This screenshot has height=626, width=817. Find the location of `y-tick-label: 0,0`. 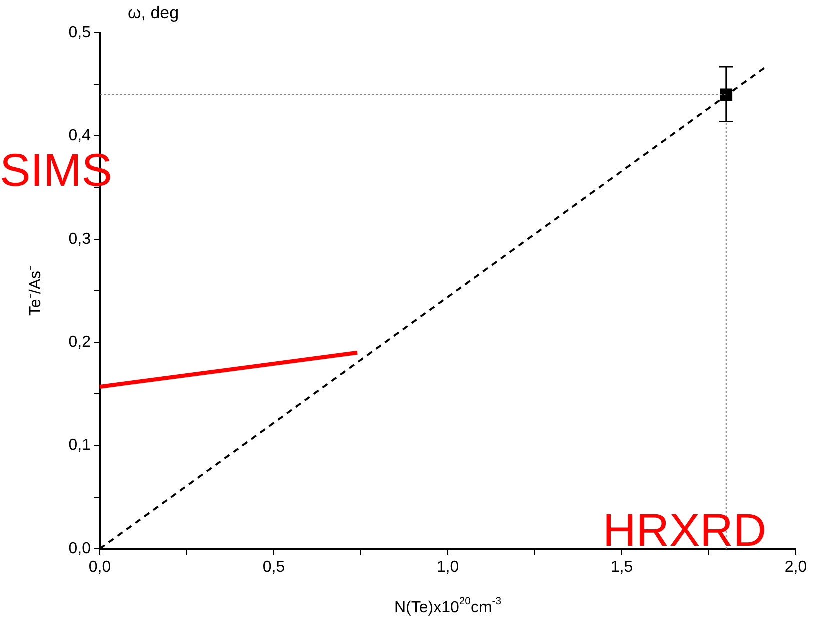

y-tick-label: 0,0 is located at coordinates (80, 549).